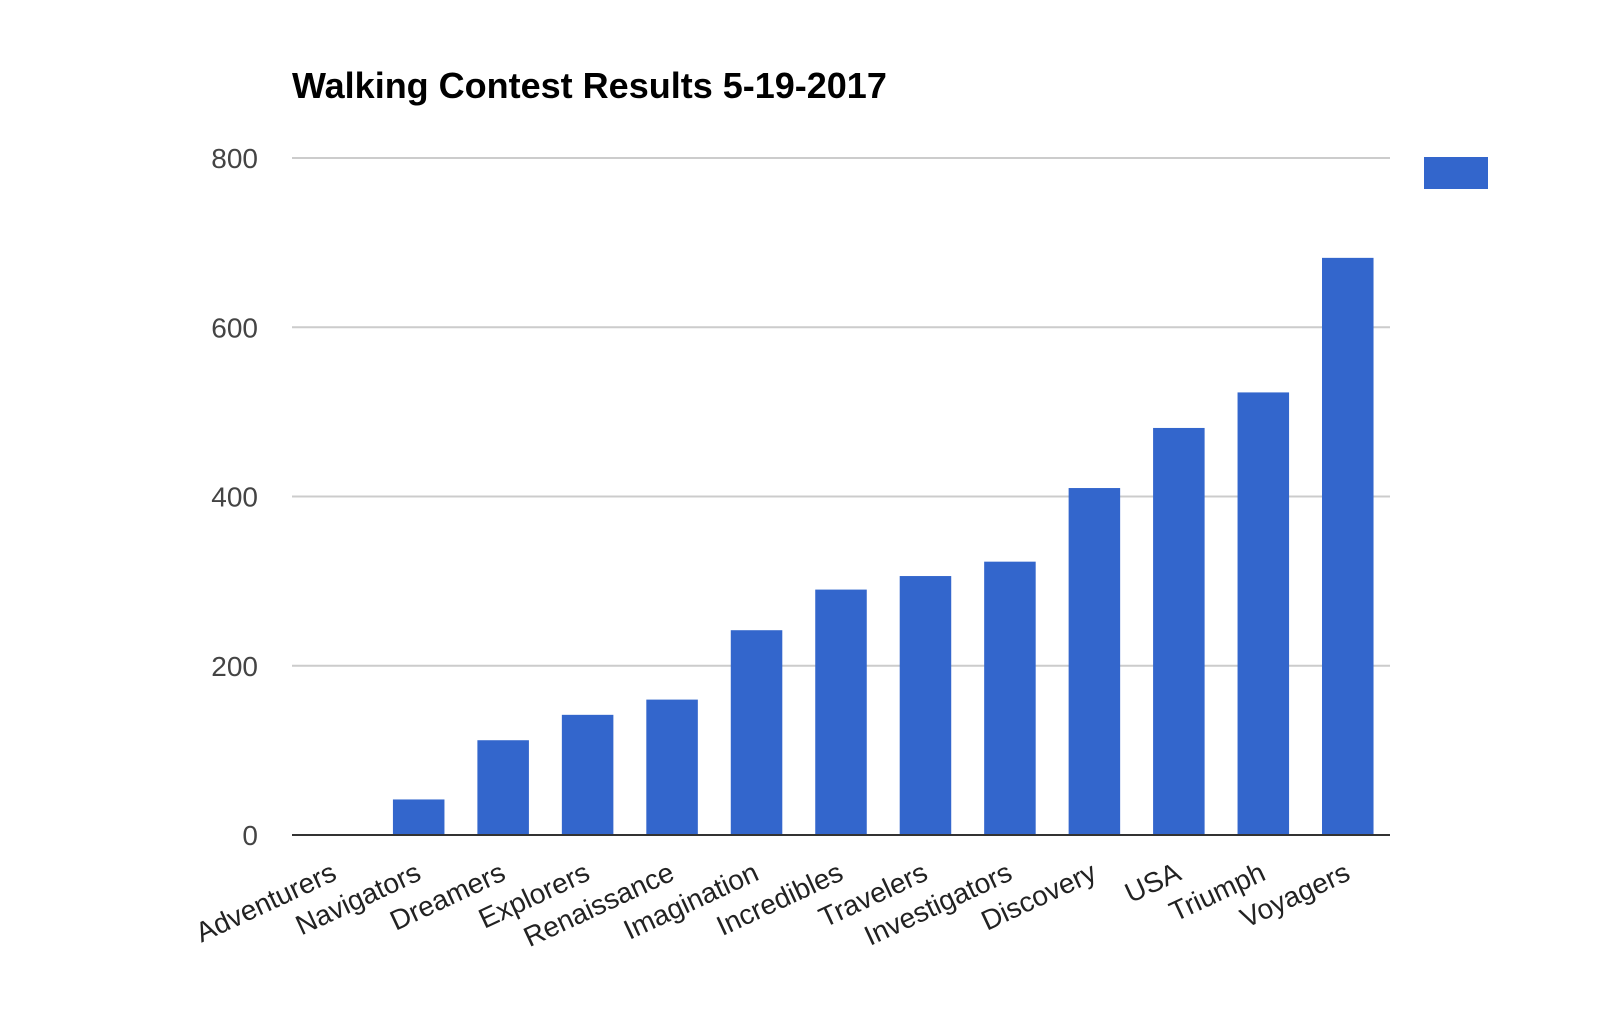 The height and width of the screenshot is (1010, 1600). I want to click on bar-incredibles, so click(841, 712).